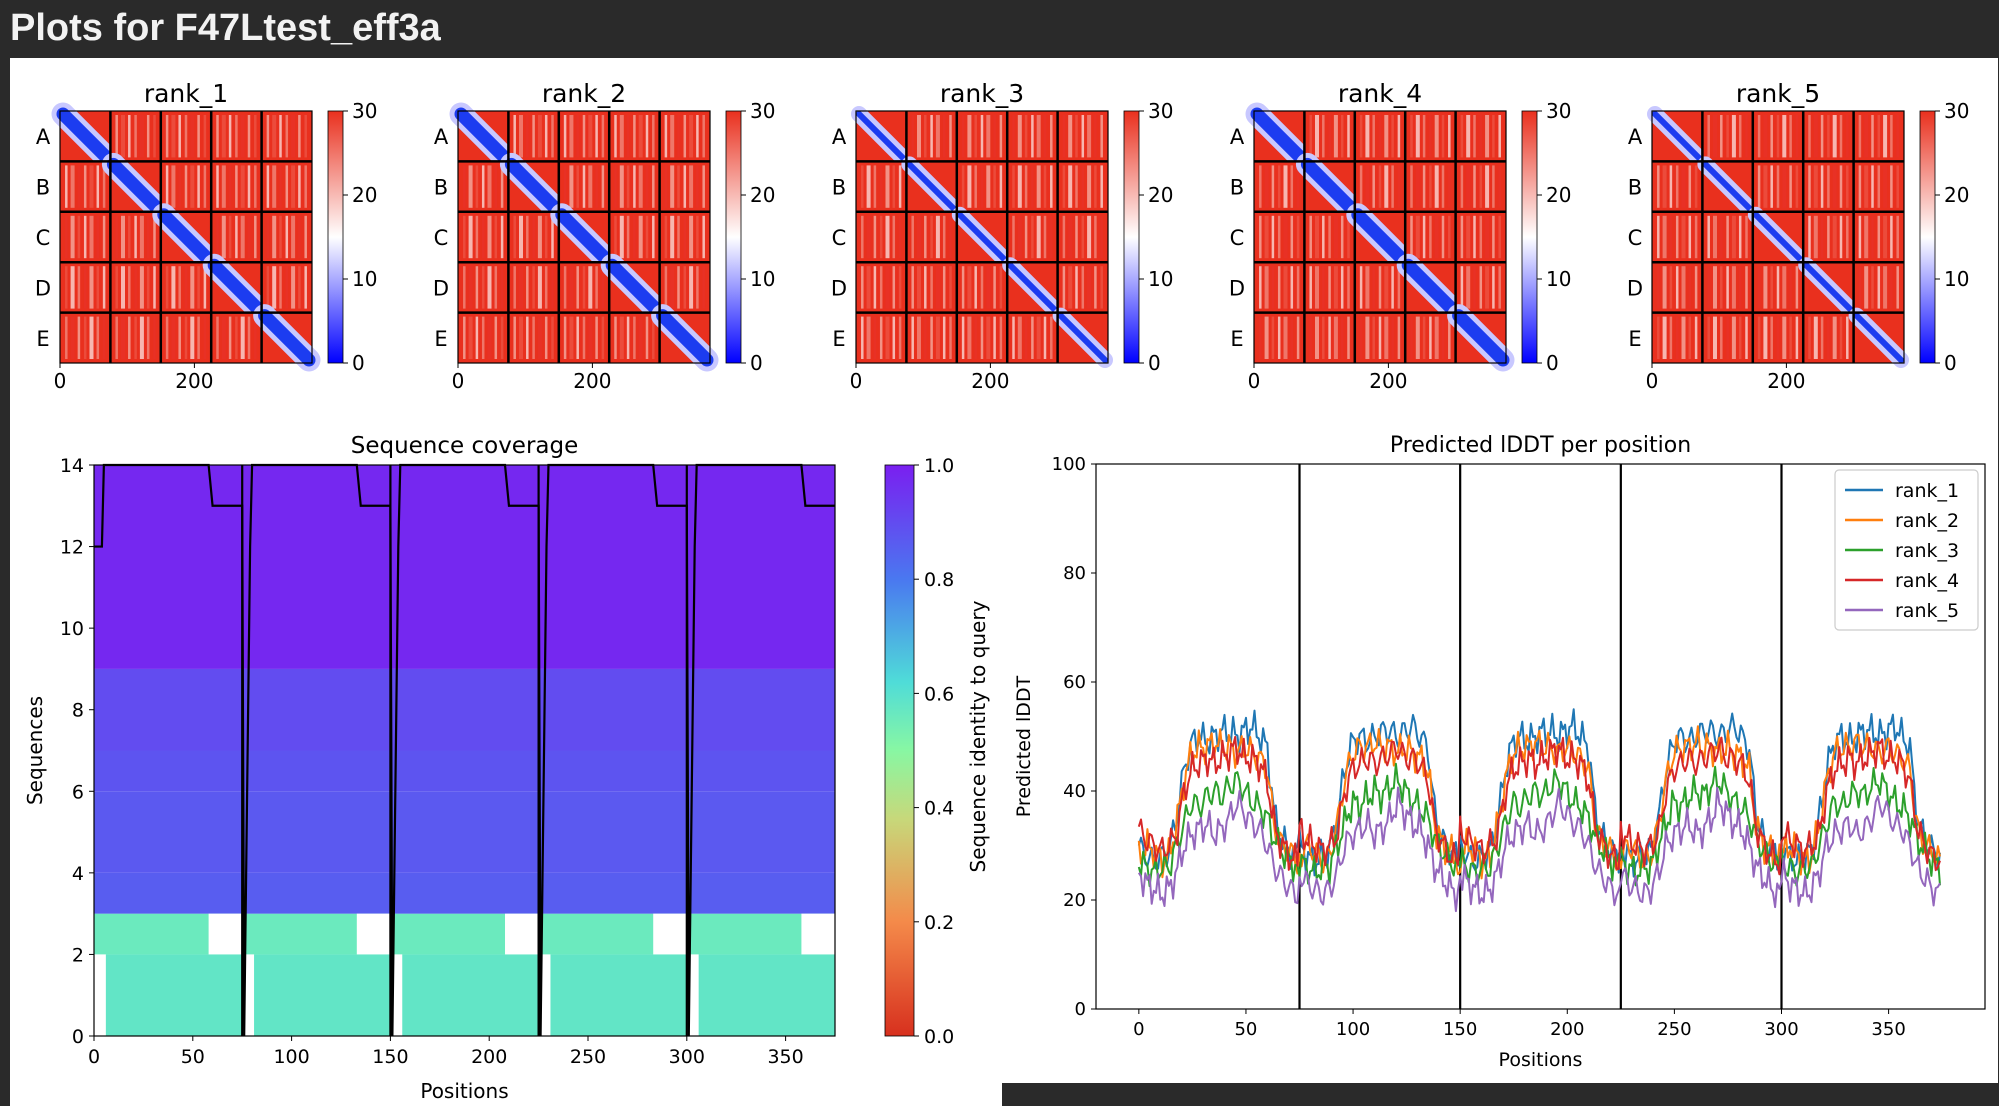 The width and height of the screenshot is (1999, 1106). Describe the element at coordinates (1927, 521) in the screenshot. I see `legend-label: rank_2` at that location.